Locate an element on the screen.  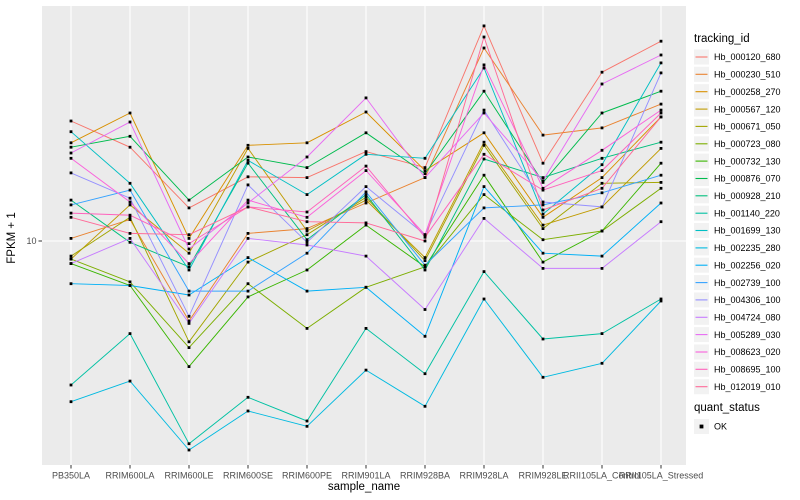
legend-entry-Hb_008623_020: Hb_008623_020 is located at coordinates (737, 352).